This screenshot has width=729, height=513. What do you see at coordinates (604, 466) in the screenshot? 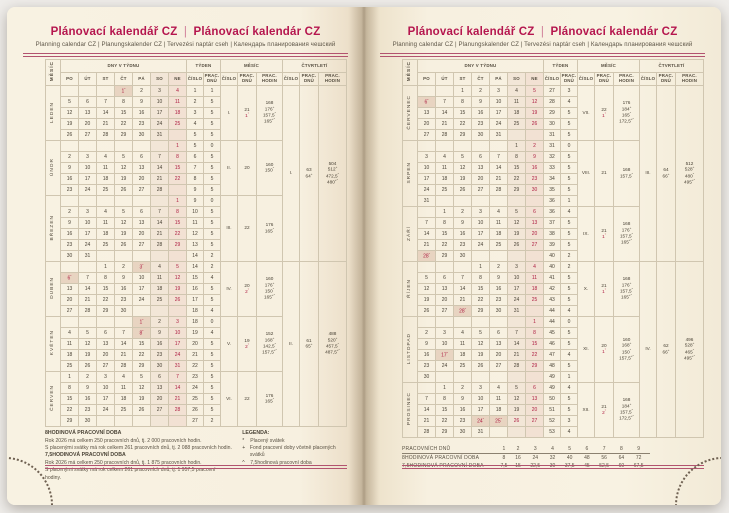
I see `mini-value-cell: 52,5` at bounding box center [604, 466].